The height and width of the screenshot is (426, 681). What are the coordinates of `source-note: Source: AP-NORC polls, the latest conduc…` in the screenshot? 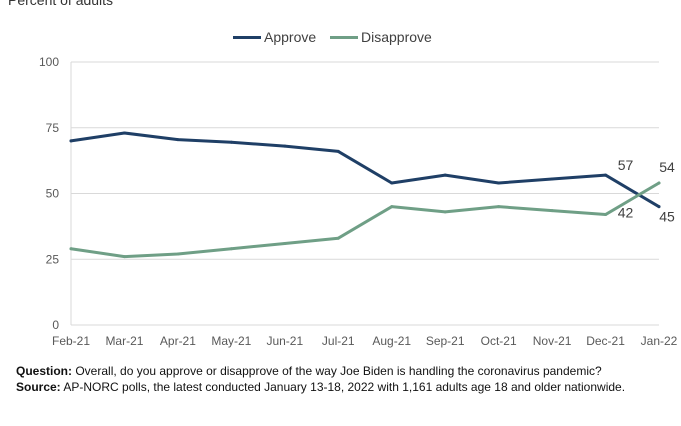 It's located at (343, 387).